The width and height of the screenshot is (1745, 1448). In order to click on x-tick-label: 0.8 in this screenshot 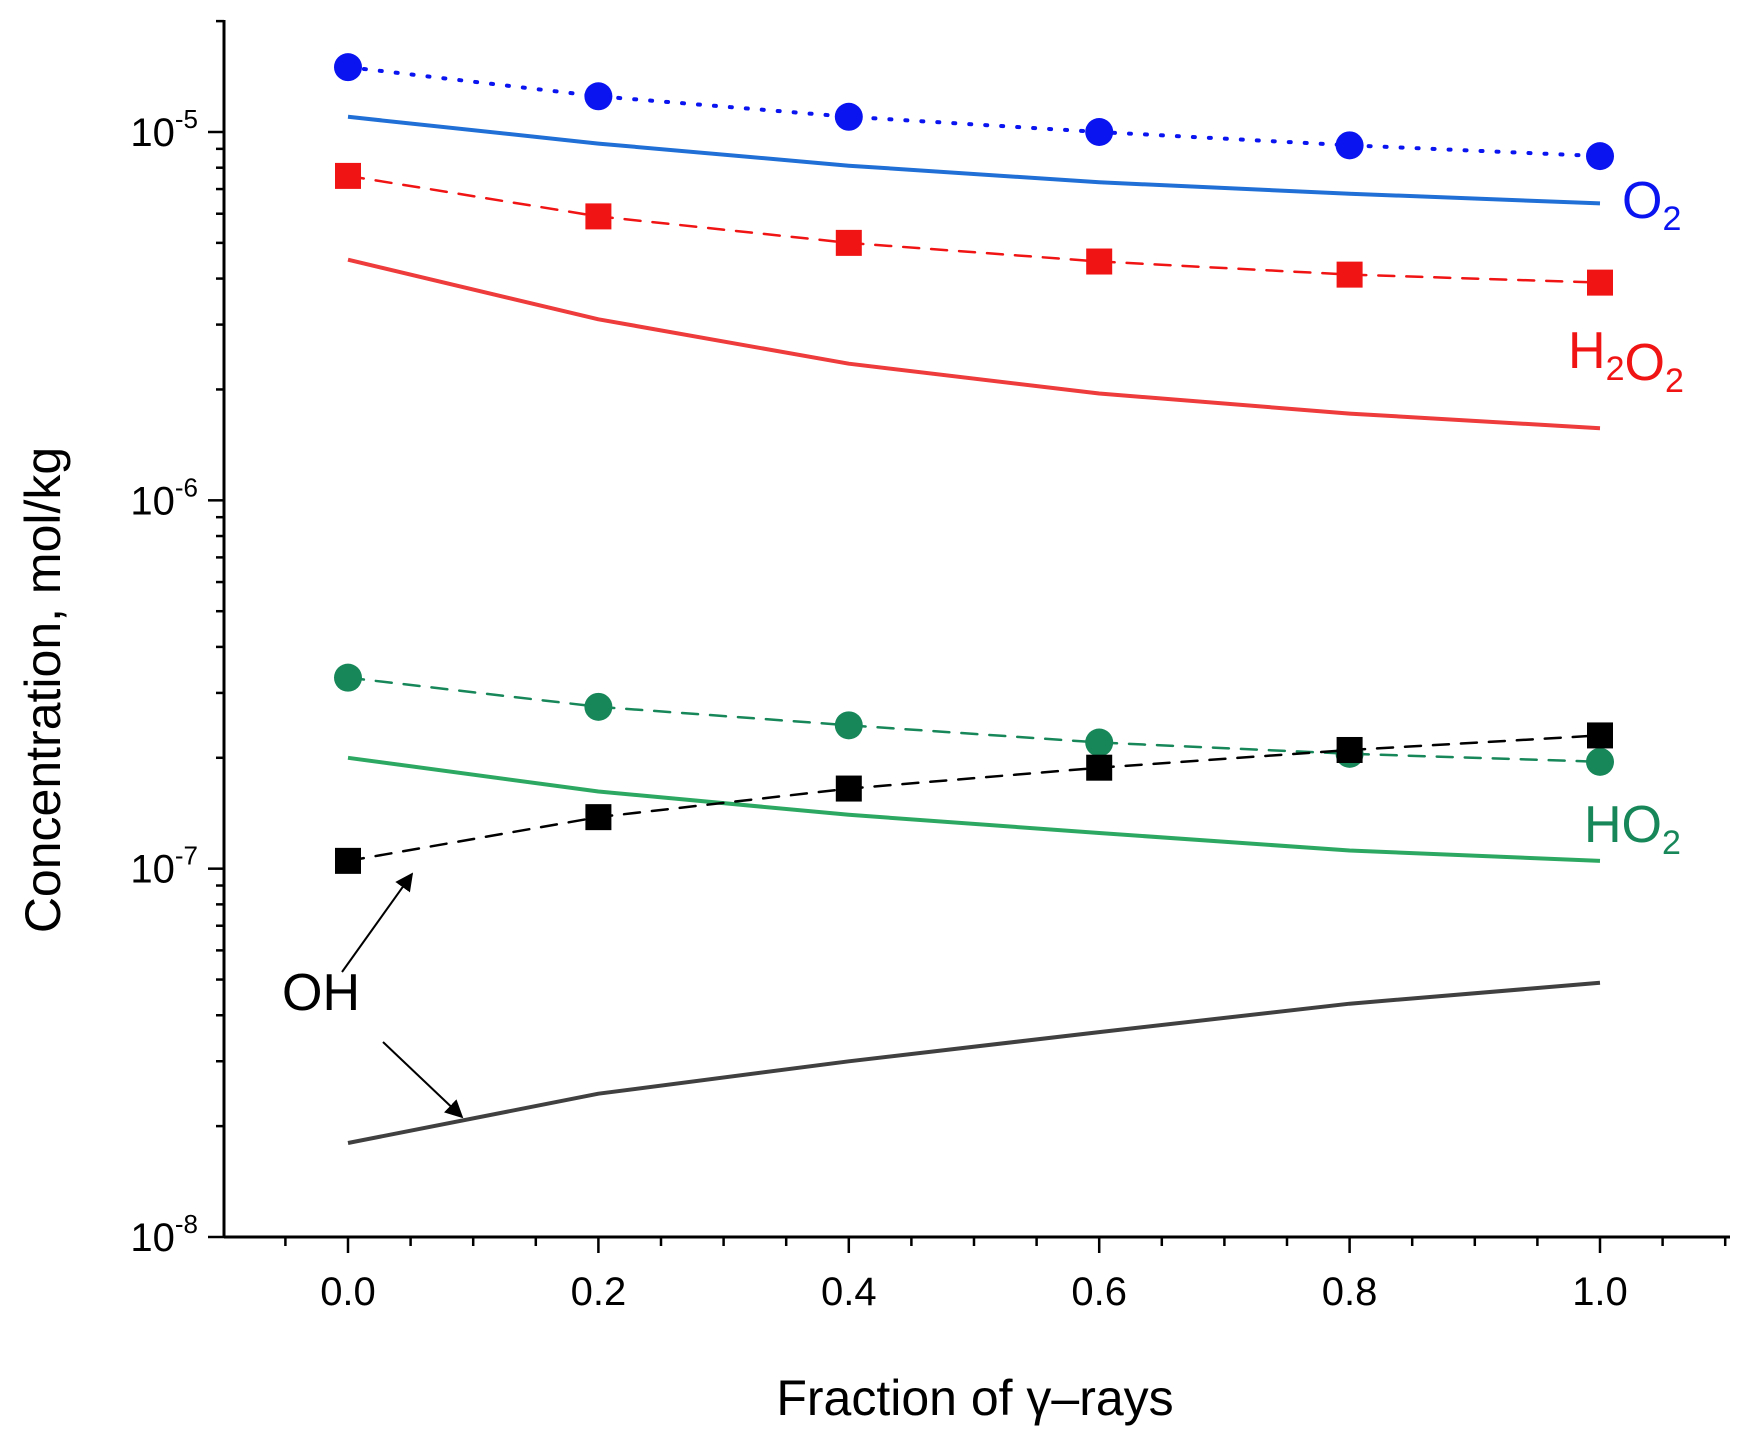, I will do `click(1350, 1292)`.